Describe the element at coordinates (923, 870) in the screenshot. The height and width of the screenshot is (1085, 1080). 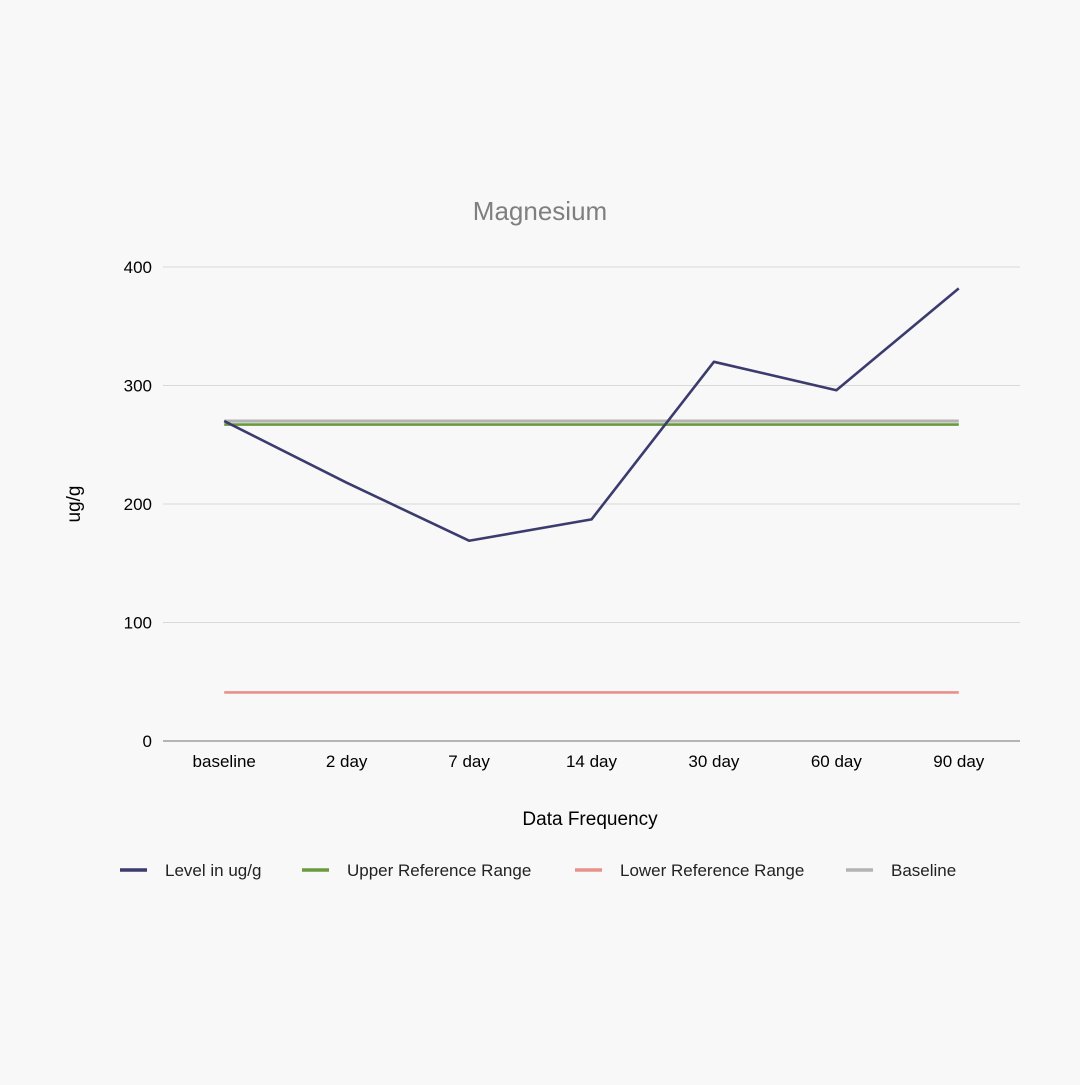
I see `legend-label: Baseline` at that location.